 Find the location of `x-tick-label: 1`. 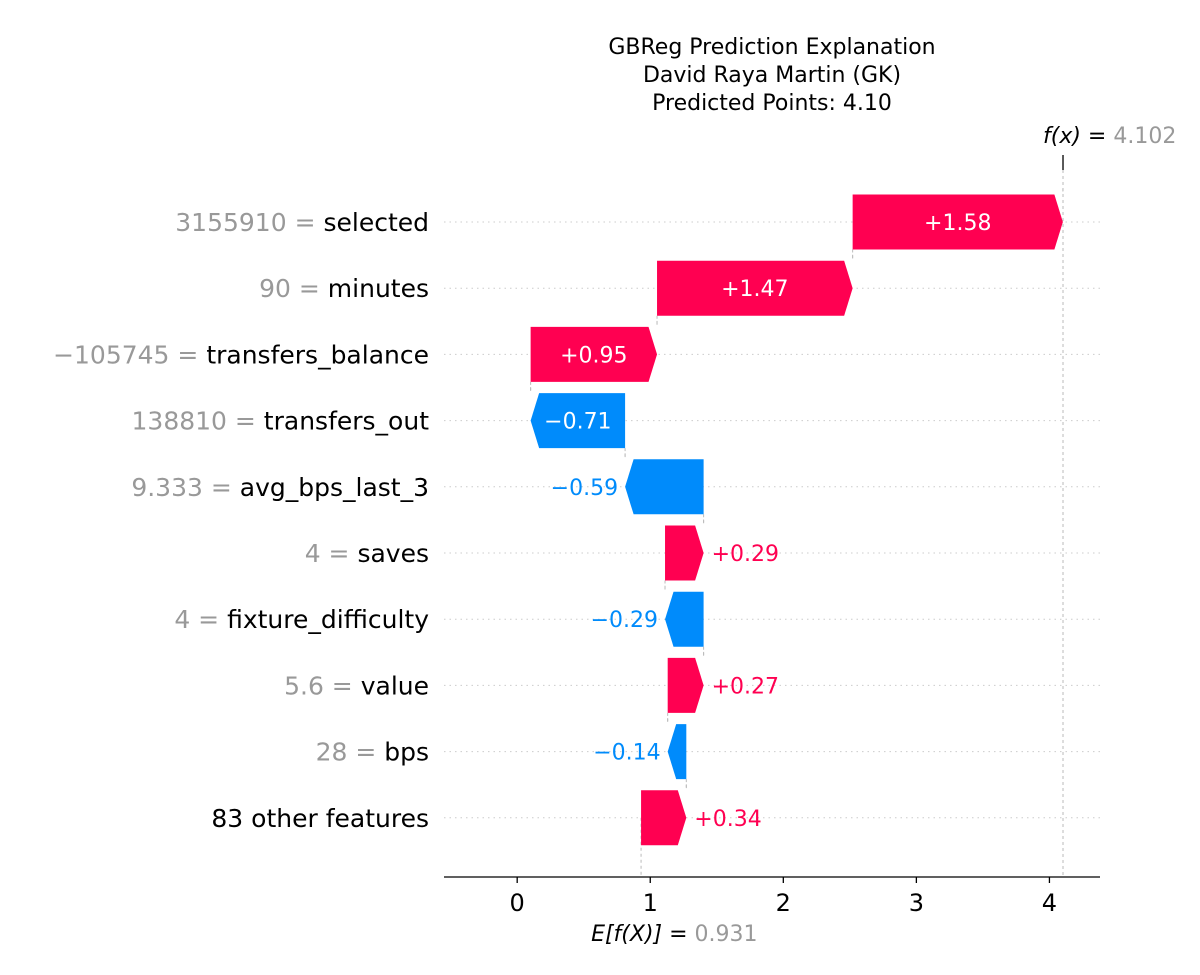

x-tick-label: 1 is located at coordinates (650, 903).